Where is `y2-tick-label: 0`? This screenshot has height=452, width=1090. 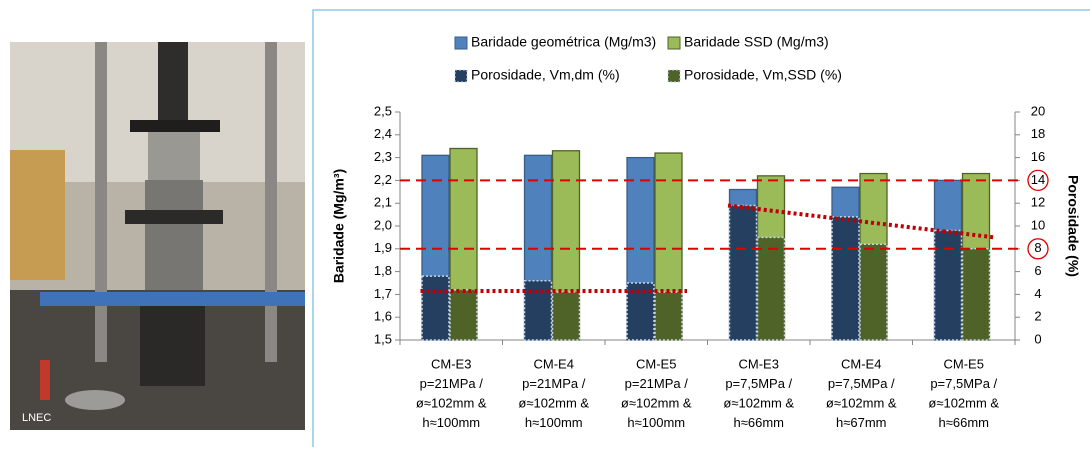
y2-tick-label: 0 is located at coordinates (1037, 338).